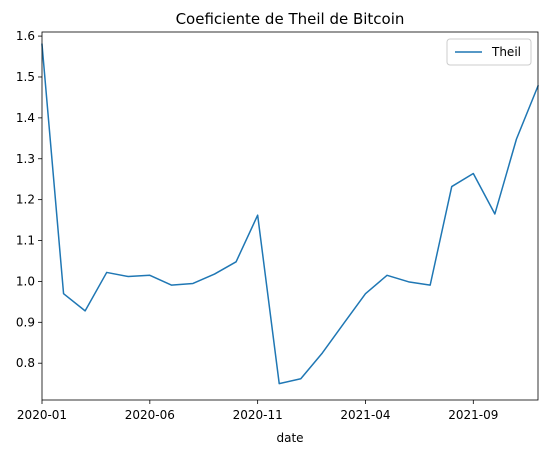 This screenshot has height=455, width=547. What do you see at coordinates (25, 200) in the screenshot?
I see `y-tick-label: 1.2` at bounding box center [25, 200].